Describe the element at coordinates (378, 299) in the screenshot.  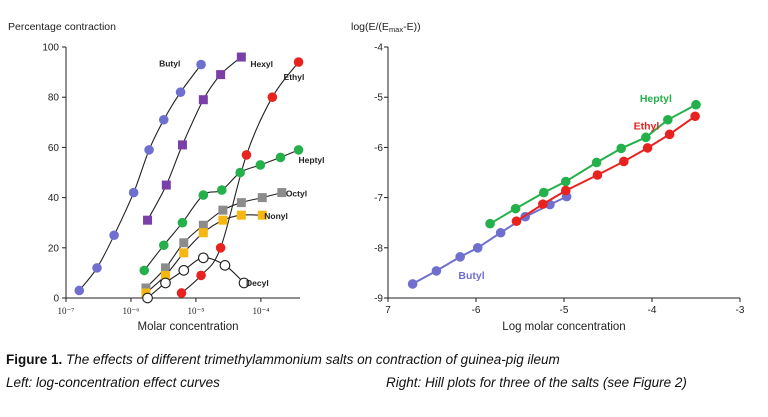
I see `right-y-tick-label: -9` at that location.